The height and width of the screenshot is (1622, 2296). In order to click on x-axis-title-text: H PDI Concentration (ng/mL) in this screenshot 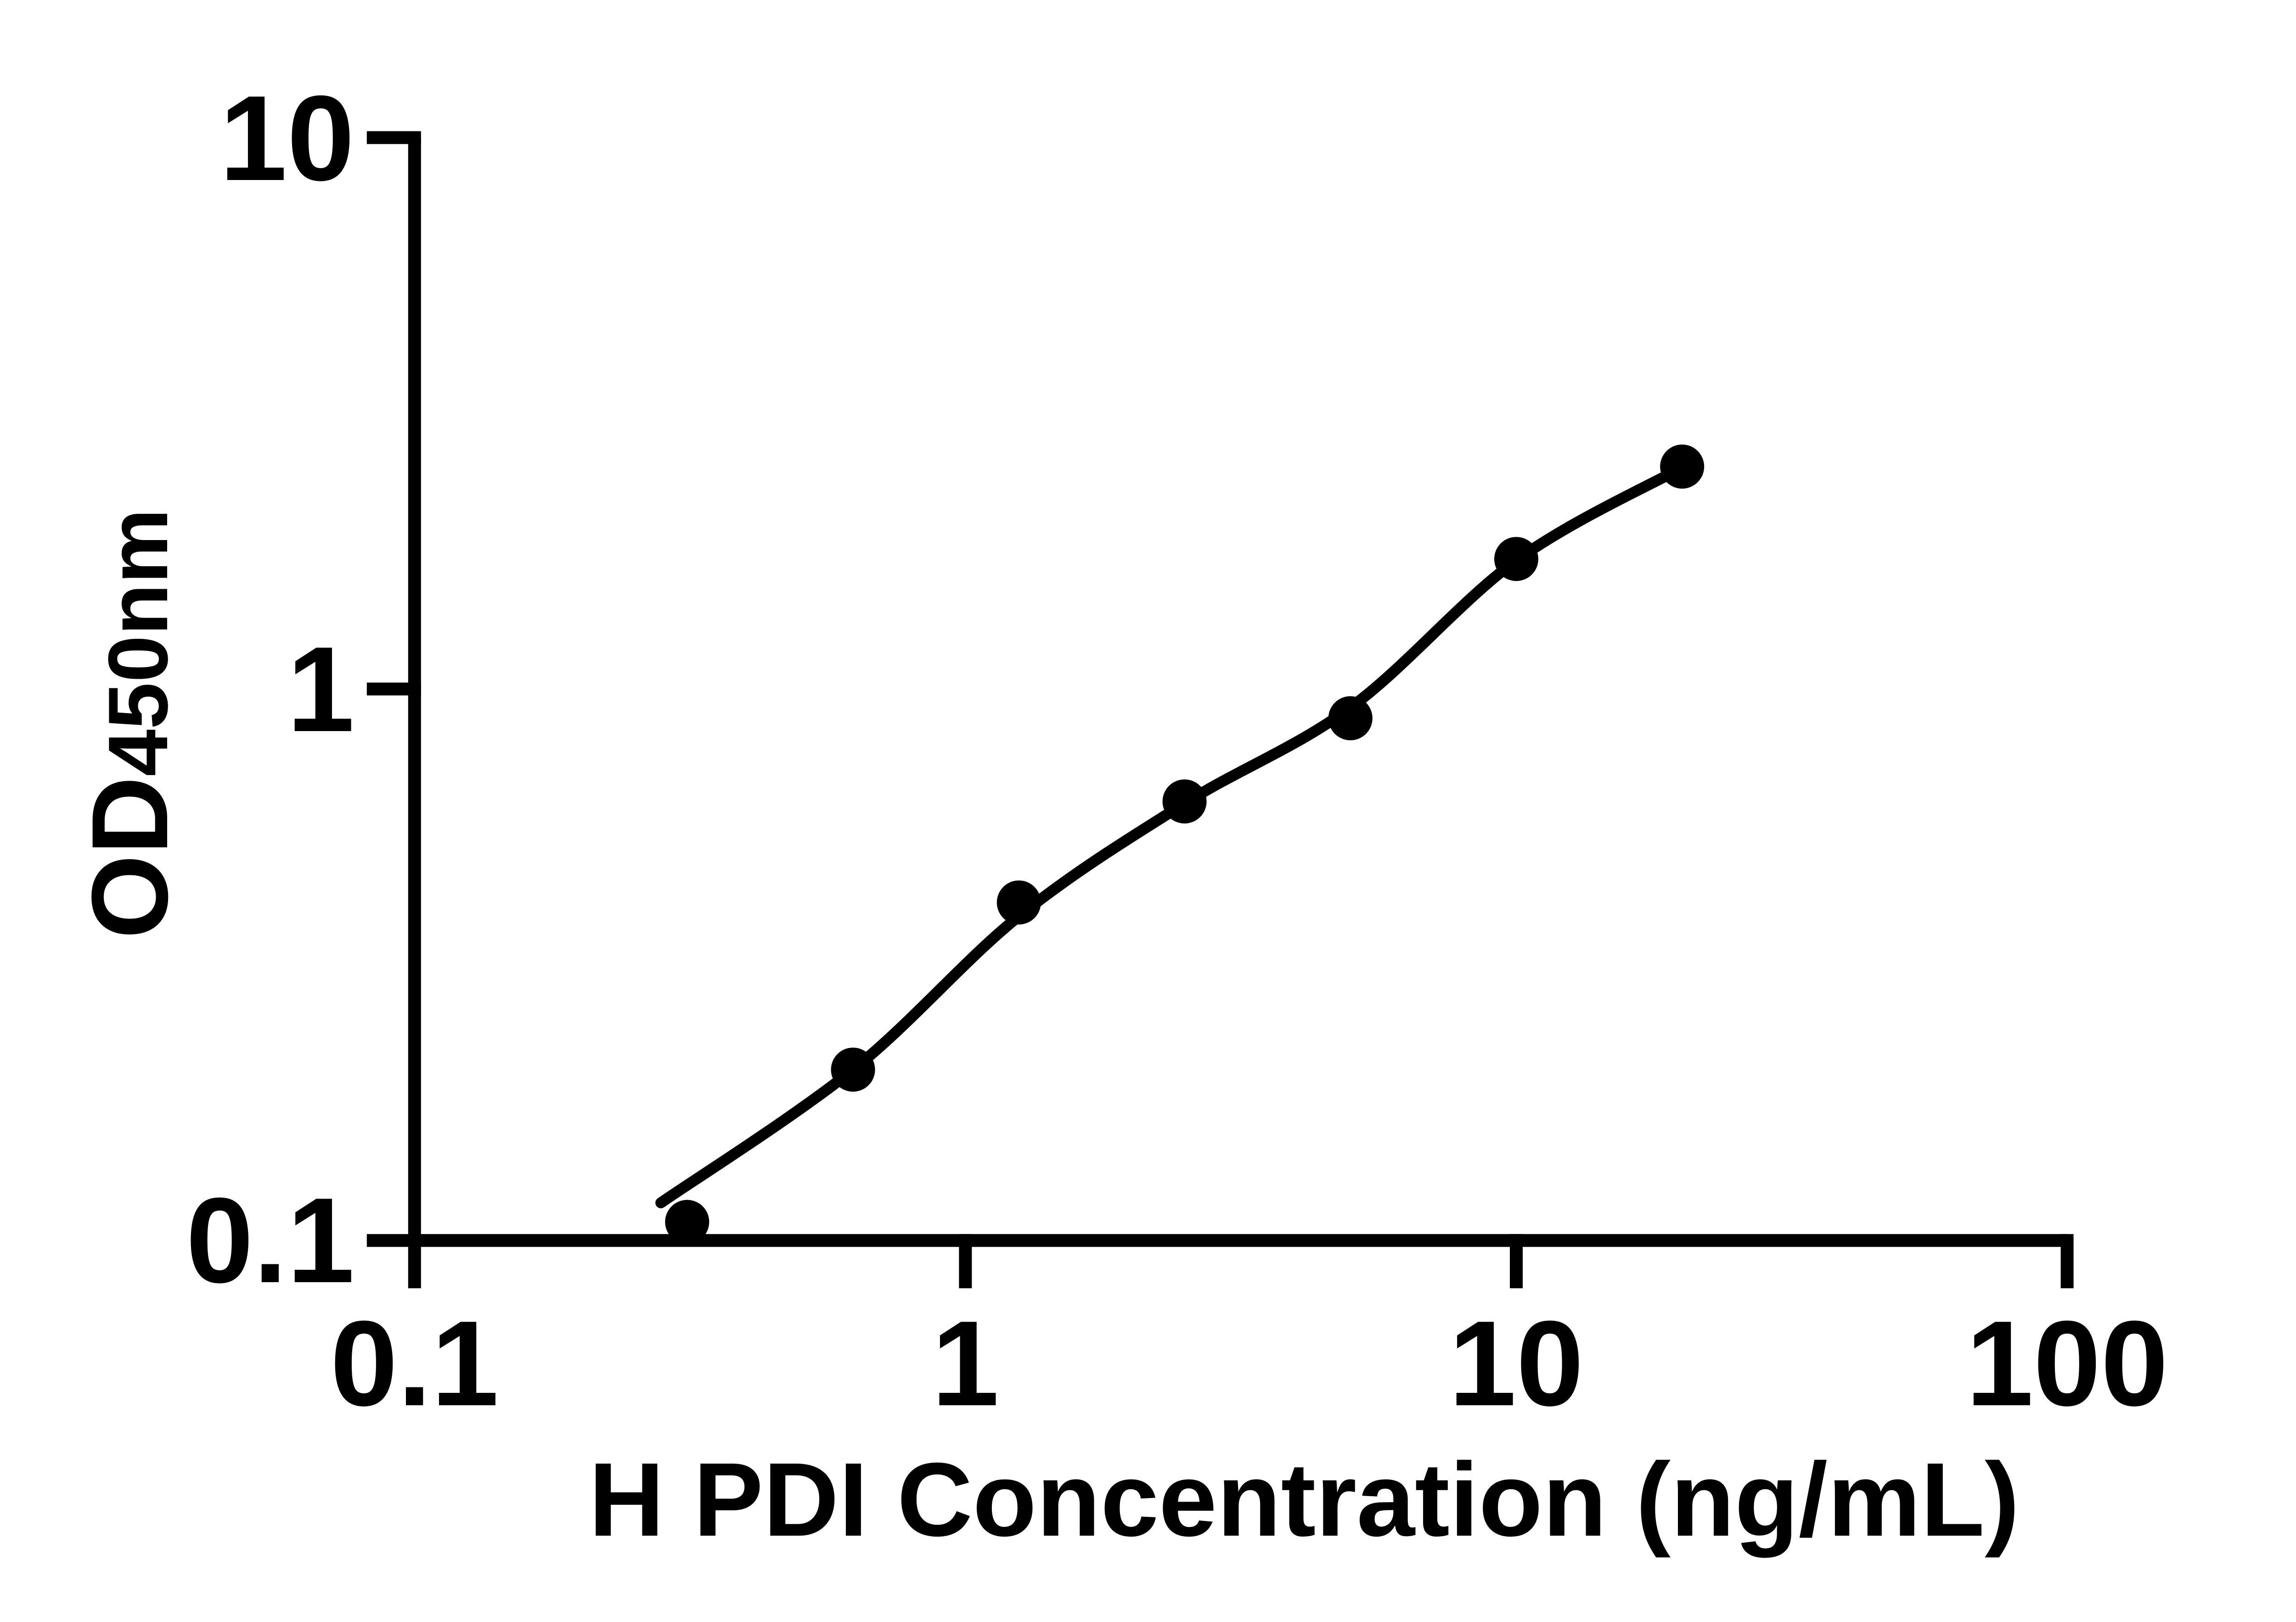, I will do `click(1304, 1501)`.